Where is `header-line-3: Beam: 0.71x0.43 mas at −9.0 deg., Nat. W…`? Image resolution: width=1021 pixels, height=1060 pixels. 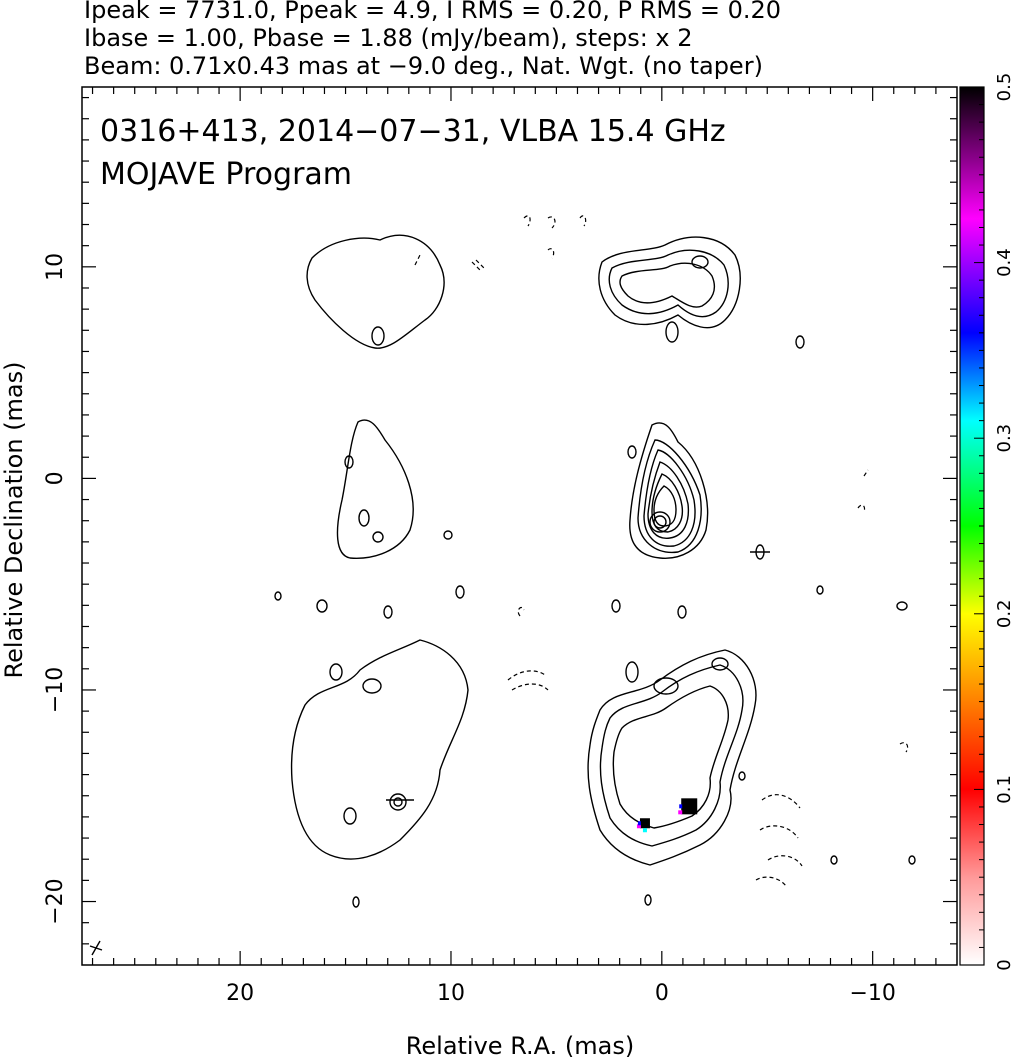
header-line-3: Beam: 0.71x0.43 mas at −9.0 deg., Nat. W… is located at coordinates (423, 66).